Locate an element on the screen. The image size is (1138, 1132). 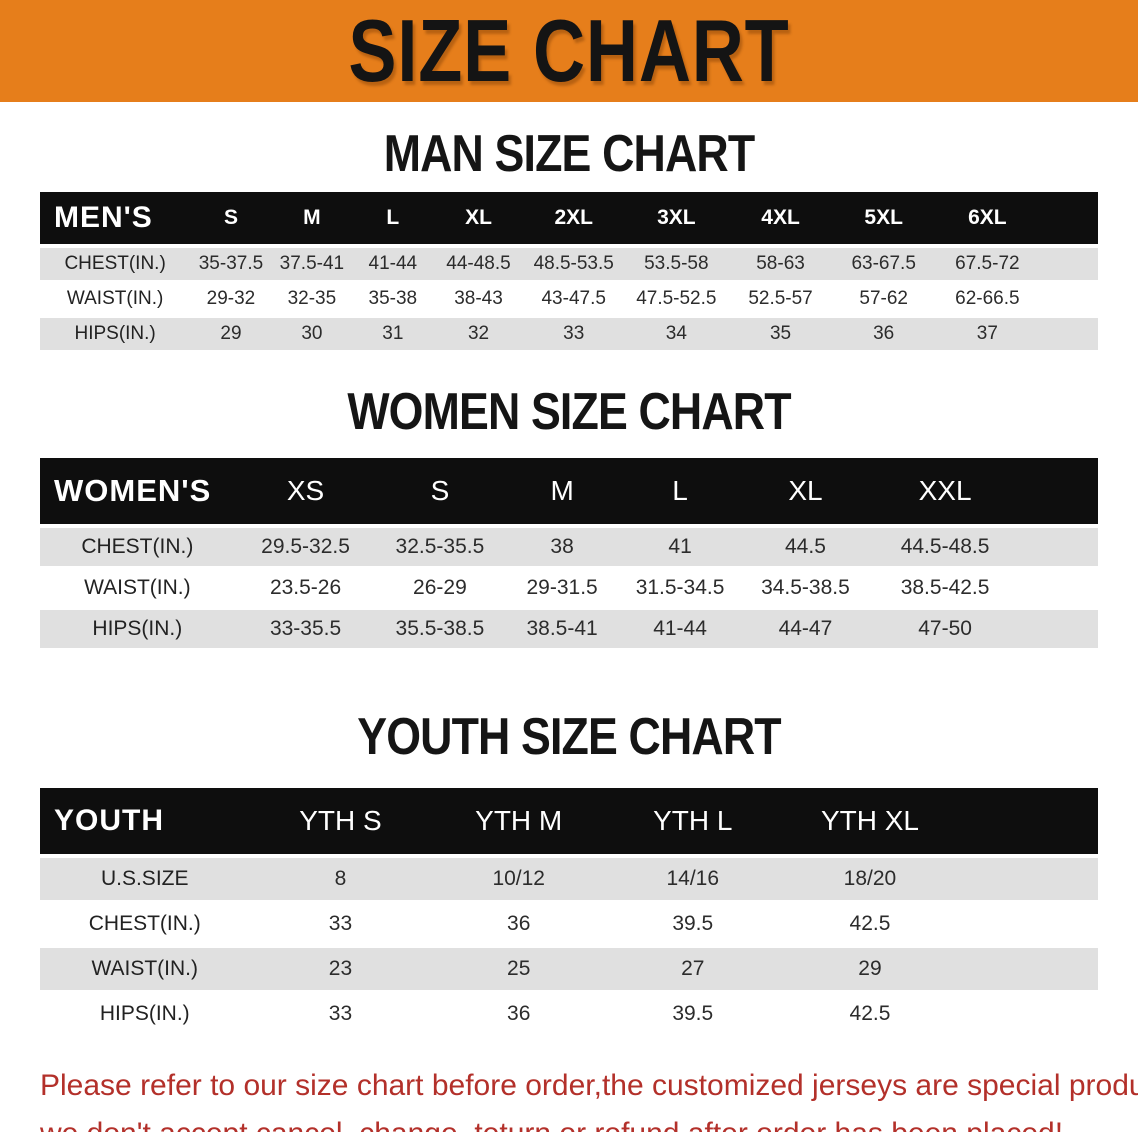
banner: SIZE CHART is located at coordinates (569, 51).